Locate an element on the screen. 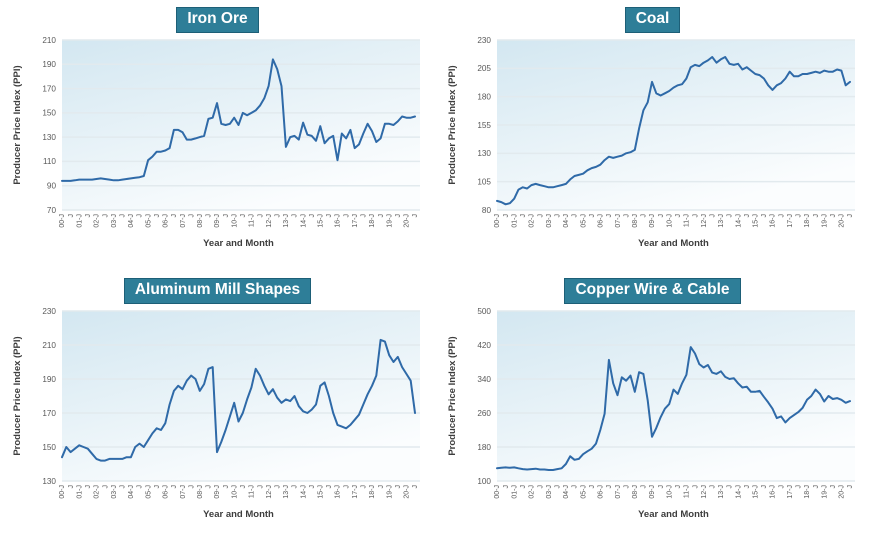 This screenshot has height=542, width=870. title-row: Aluminum Mill Shapes is located at coordinates (217, 291).